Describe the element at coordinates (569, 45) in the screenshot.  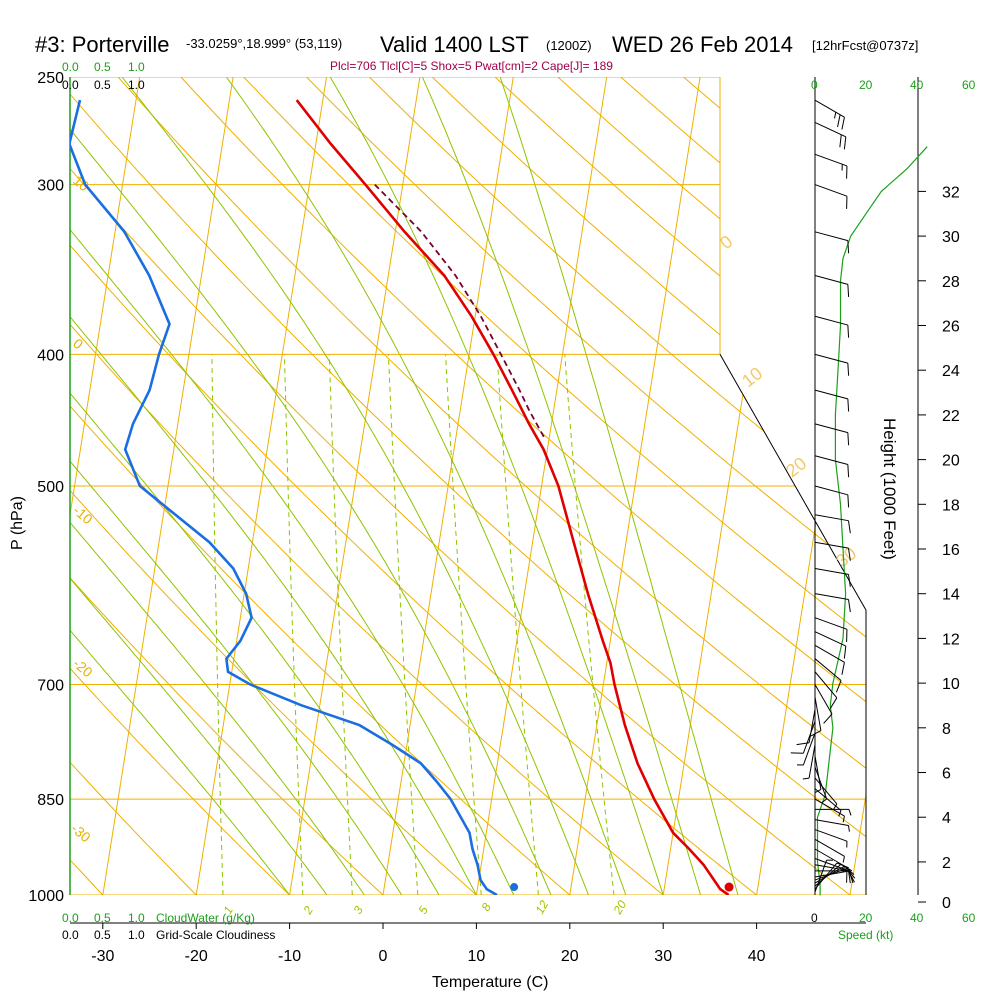
I see `utc-time: (1200Z)` at that location.